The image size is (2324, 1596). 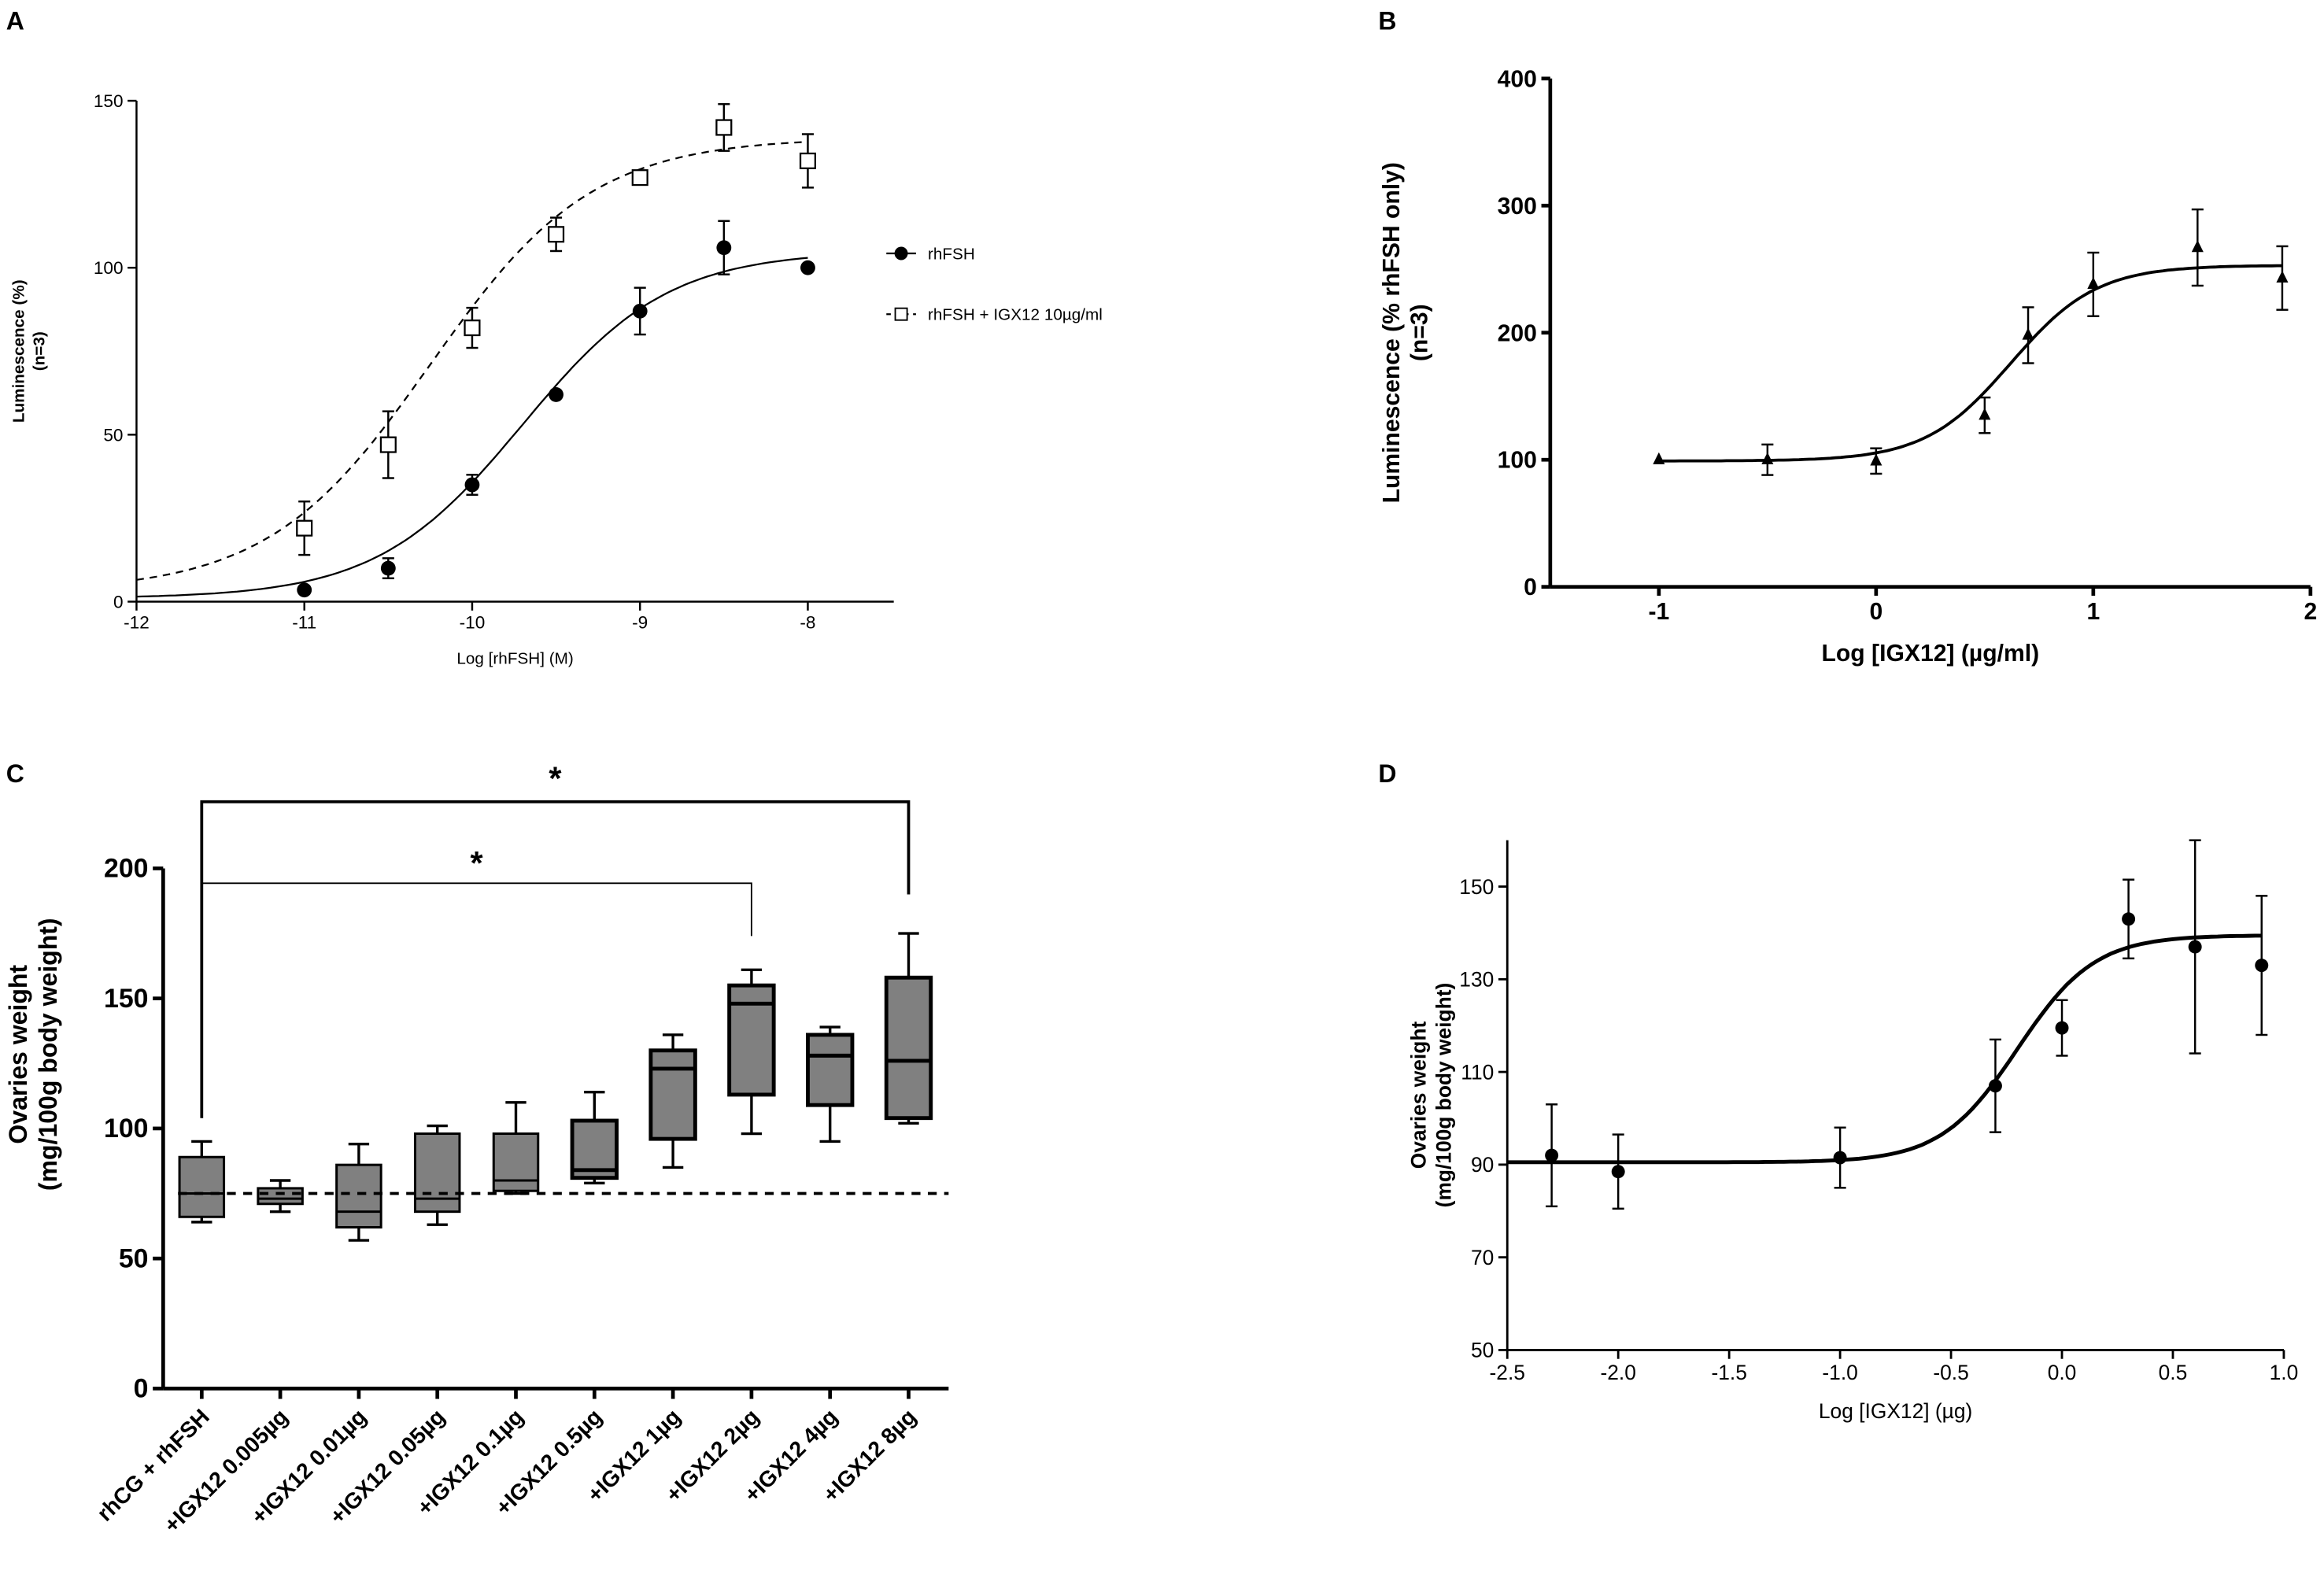 What do you see at coordinates (1387, 773) in the screenshot?
I see `panel-label-d: D` at bounding box center [1387, 773].